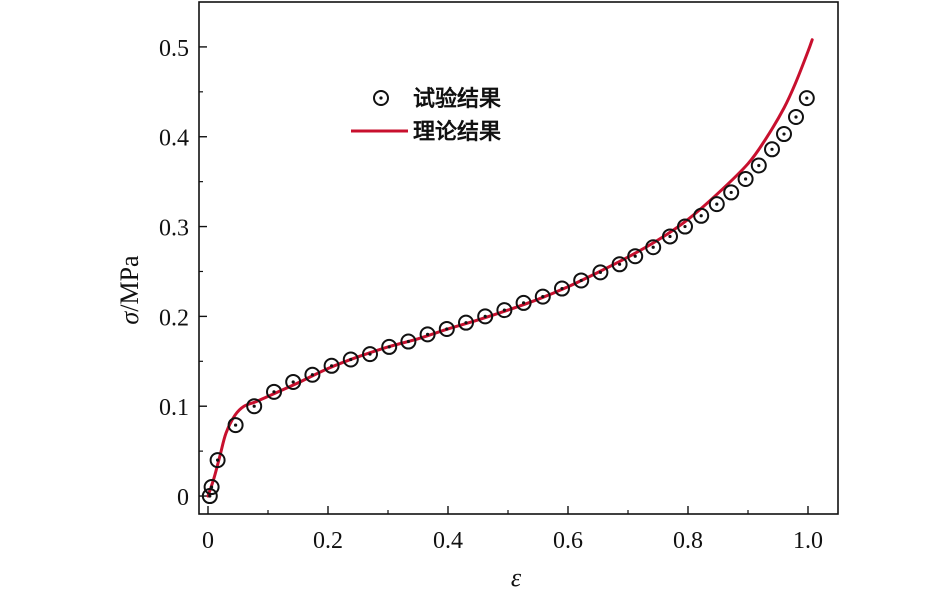 The height and width of the screenshot is (591, 945). I want to click on y-tick-label: 0.3, so click(174, 229).